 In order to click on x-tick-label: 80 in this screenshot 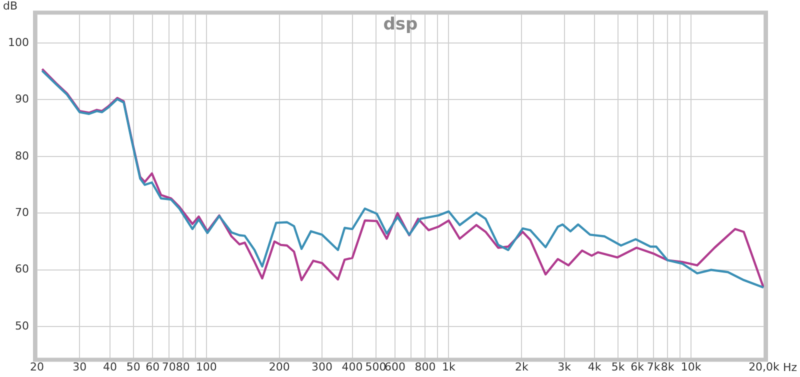, I will do `click(183, 367)`.